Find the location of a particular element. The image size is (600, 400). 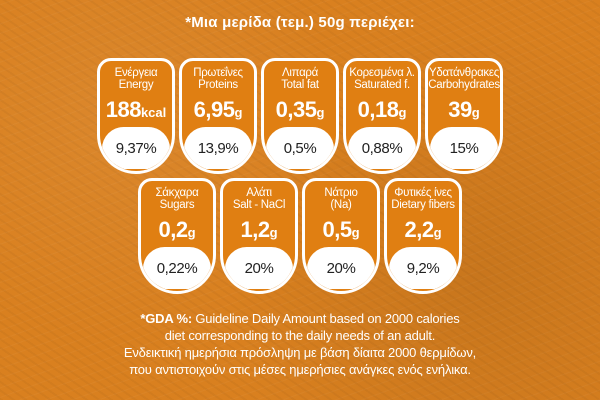

nutrient-card-saturated-fat: Κορεσμένα λ. Saturated f. 0,18g 0,88% is located at coordinates (382, 116).